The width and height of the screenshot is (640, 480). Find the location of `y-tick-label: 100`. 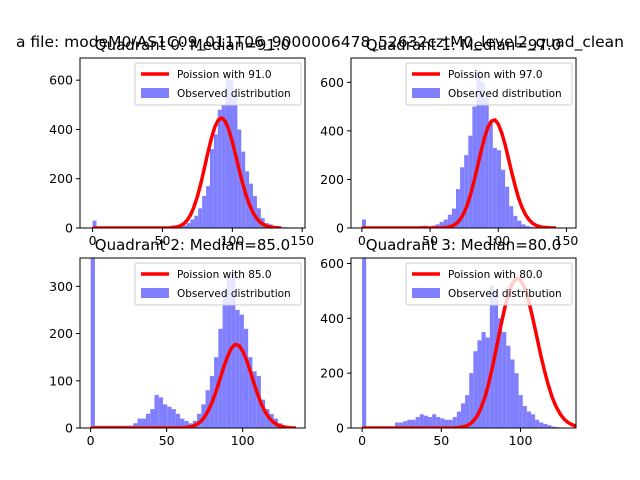

y-tick-label: 100 is located at coordinates (61, 380).